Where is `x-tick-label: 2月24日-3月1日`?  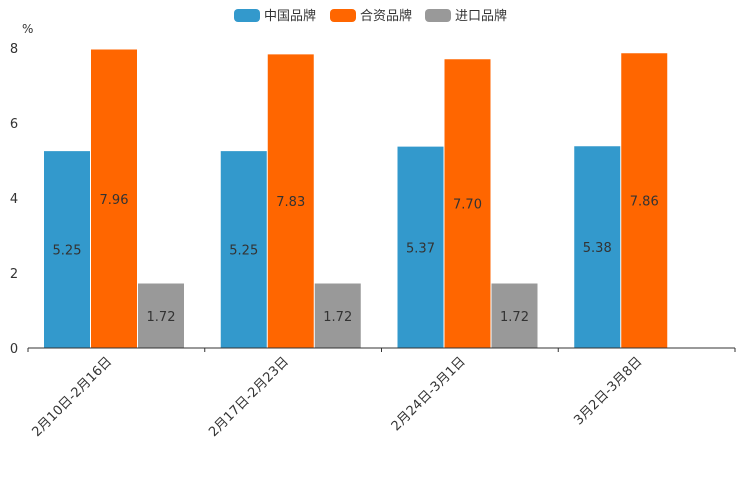
x-tick-label: 2月24日-3月1日 is located at coordinates (429, 394).